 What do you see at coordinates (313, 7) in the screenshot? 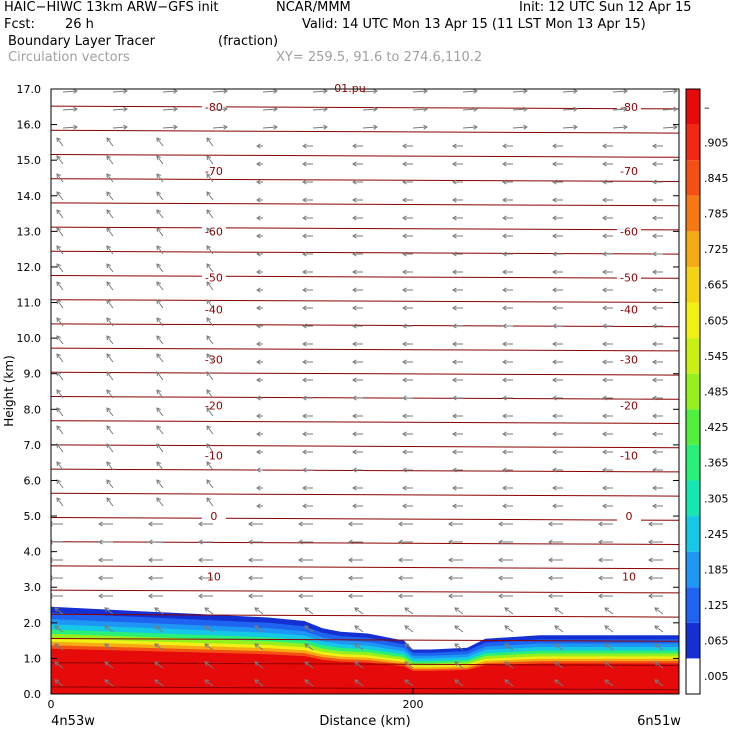
I see `center-label: NCAR/MMM` at bounding box center [313, 7].